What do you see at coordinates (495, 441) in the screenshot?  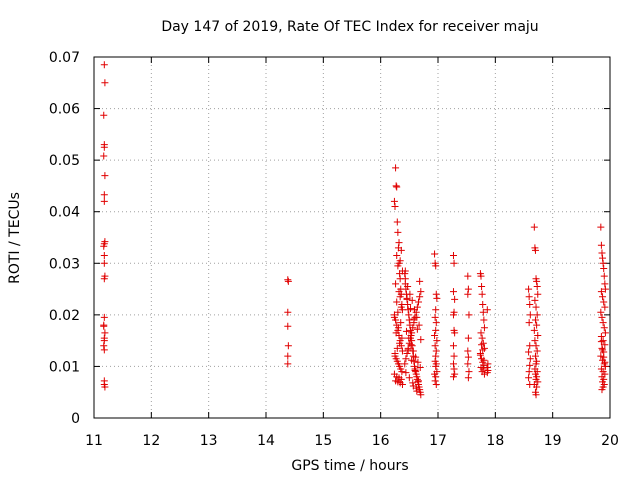 I see `x-tick-label: 18` at bounding box center [495, 441].